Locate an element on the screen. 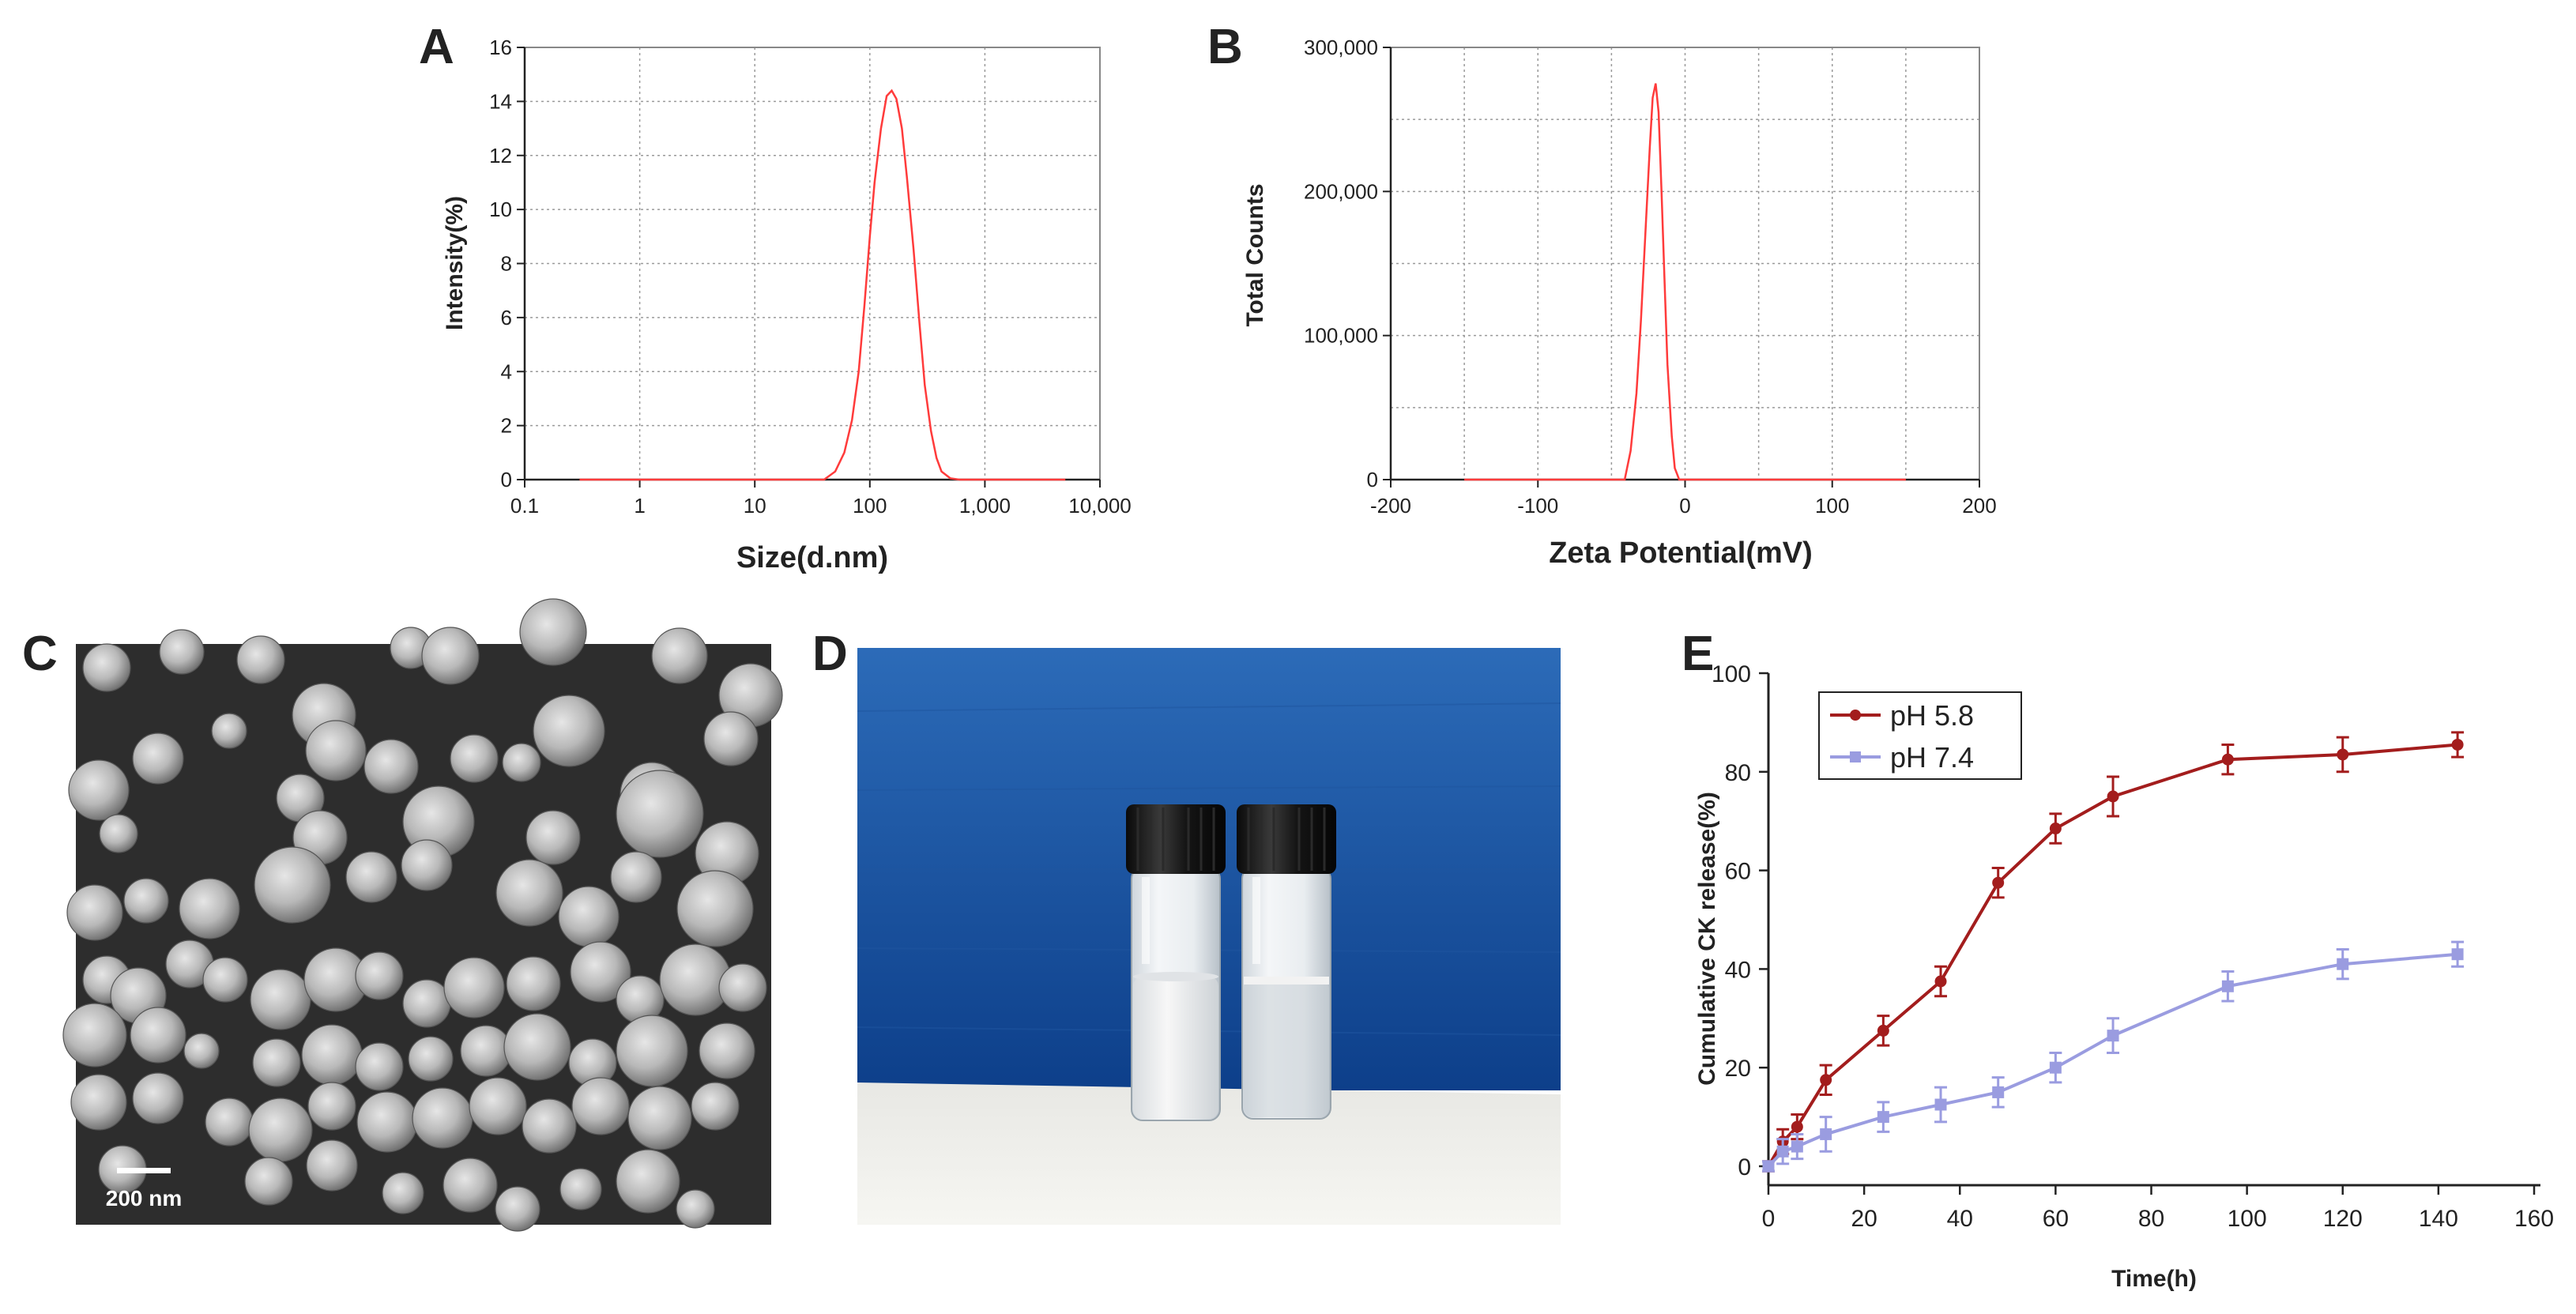  panel-b-grid is located at coordinates (1685, 263).